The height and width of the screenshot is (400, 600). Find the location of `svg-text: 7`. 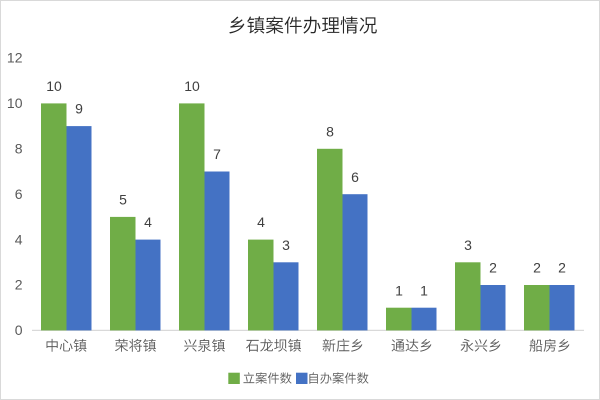

svg-text: 7 is located at coordinates (217, 154).